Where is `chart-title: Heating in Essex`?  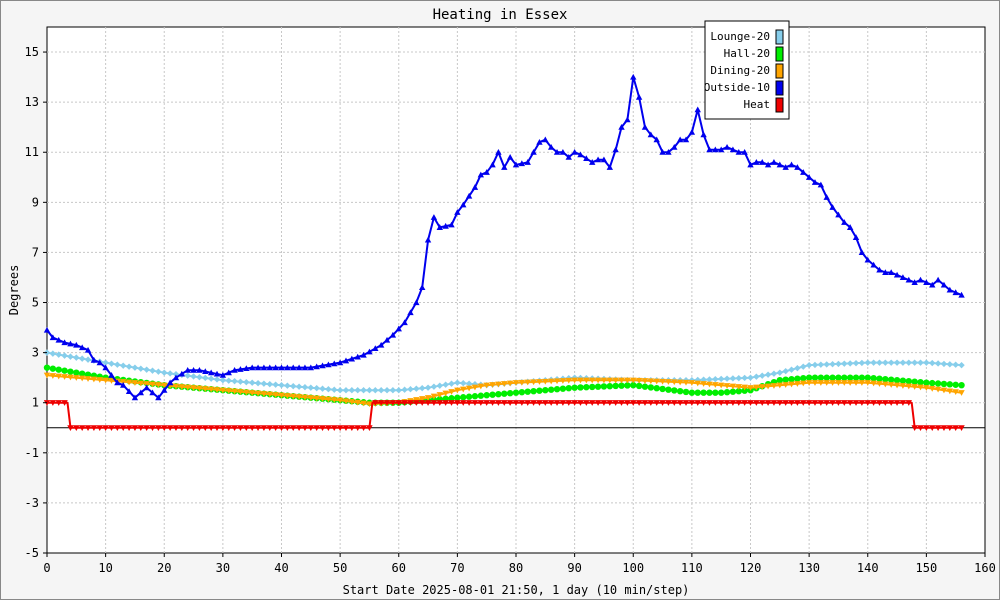 chart-title: Heating in Essex is located at coordinates (500, 15).